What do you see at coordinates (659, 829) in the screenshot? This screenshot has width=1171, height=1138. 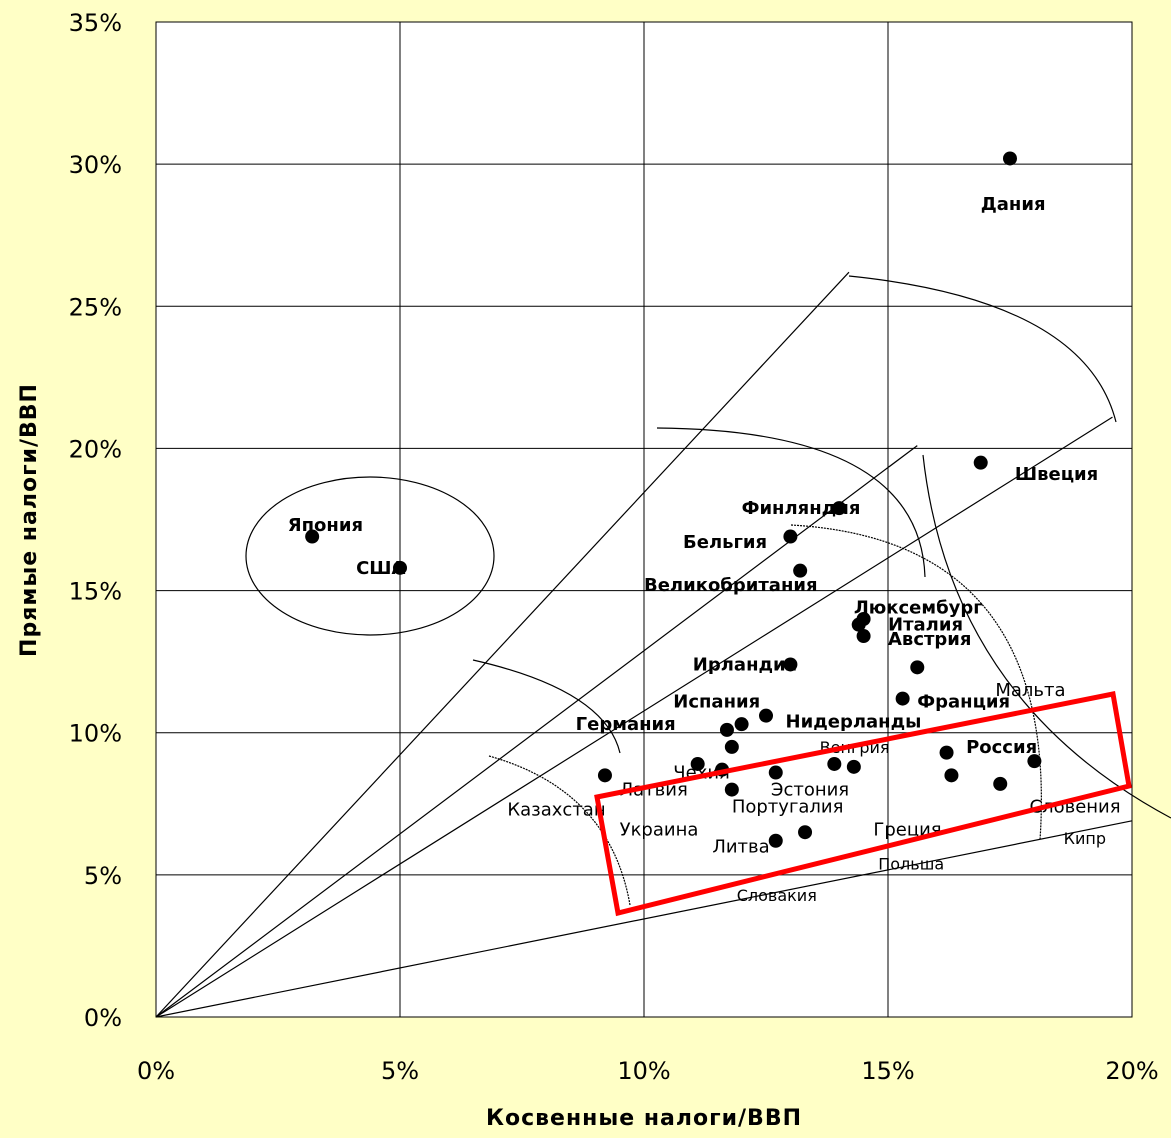 I see `point-label: Украина` at bounding box center [659, 829].